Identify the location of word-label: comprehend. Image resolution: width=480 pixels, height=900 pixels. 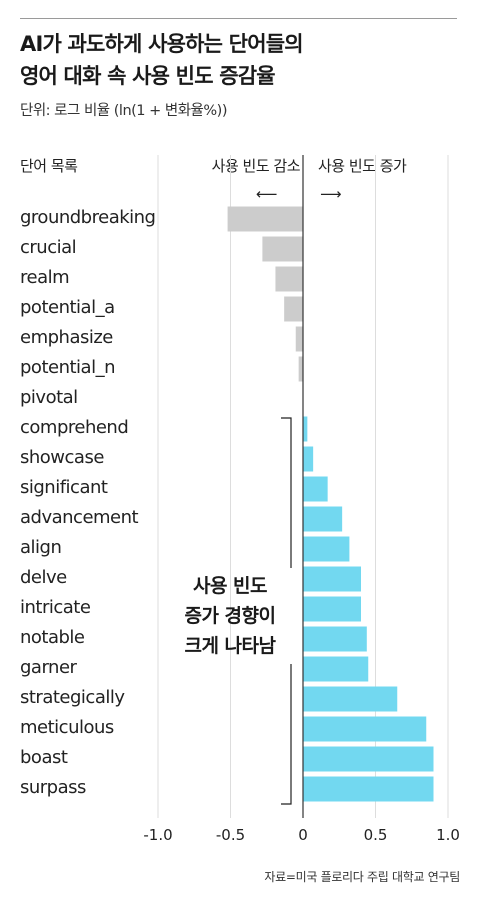
(74, 427).